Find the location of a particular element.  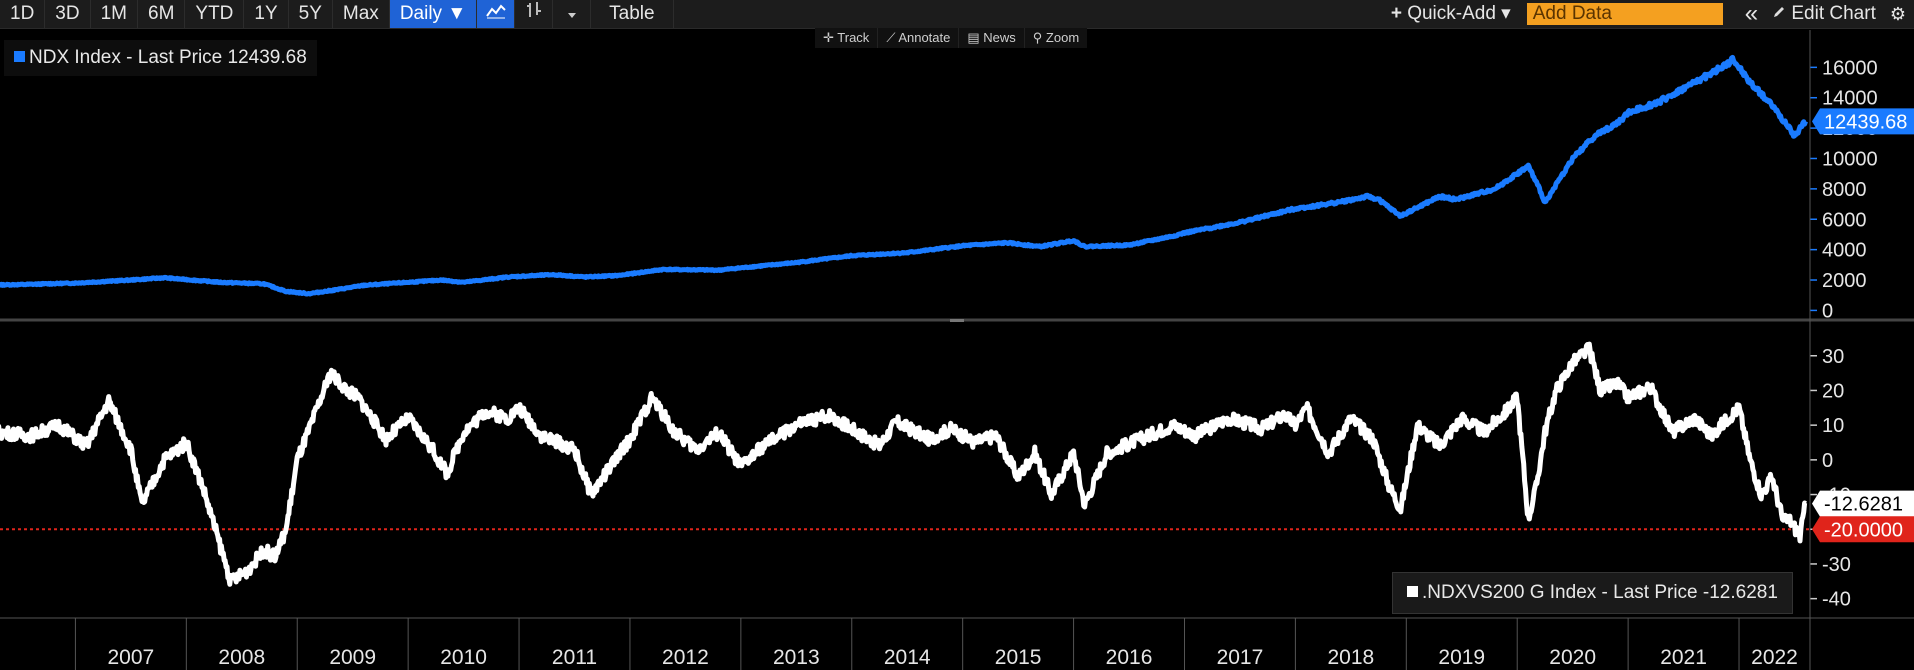

collapse-icon: « is located at coordinates (1751, 13).